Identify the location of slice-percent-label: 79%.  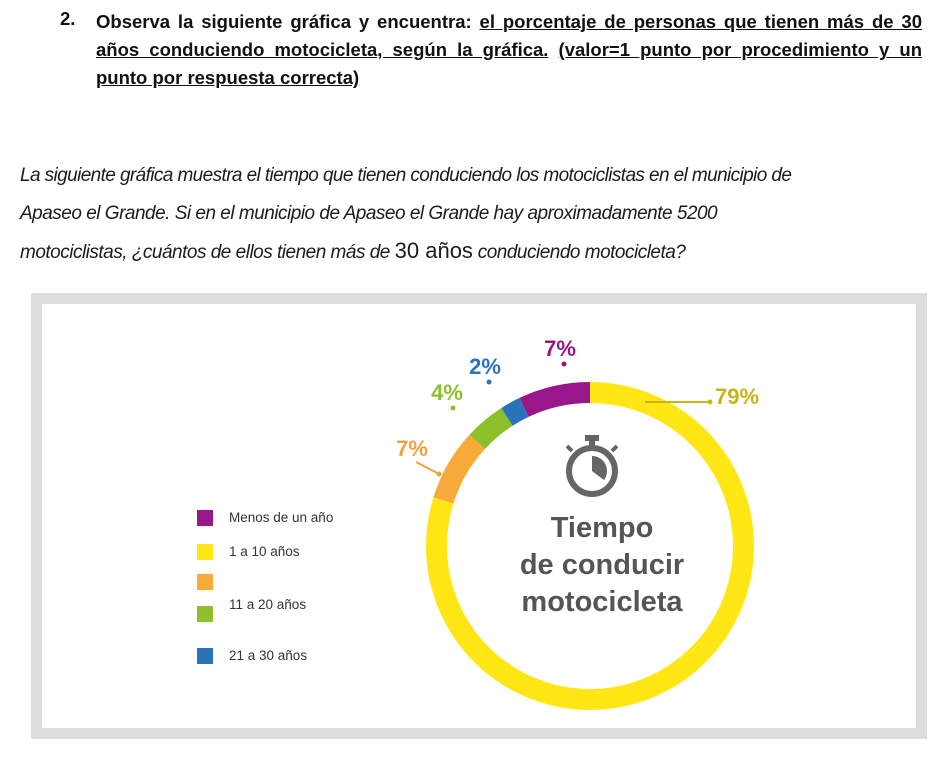
(737, 396).